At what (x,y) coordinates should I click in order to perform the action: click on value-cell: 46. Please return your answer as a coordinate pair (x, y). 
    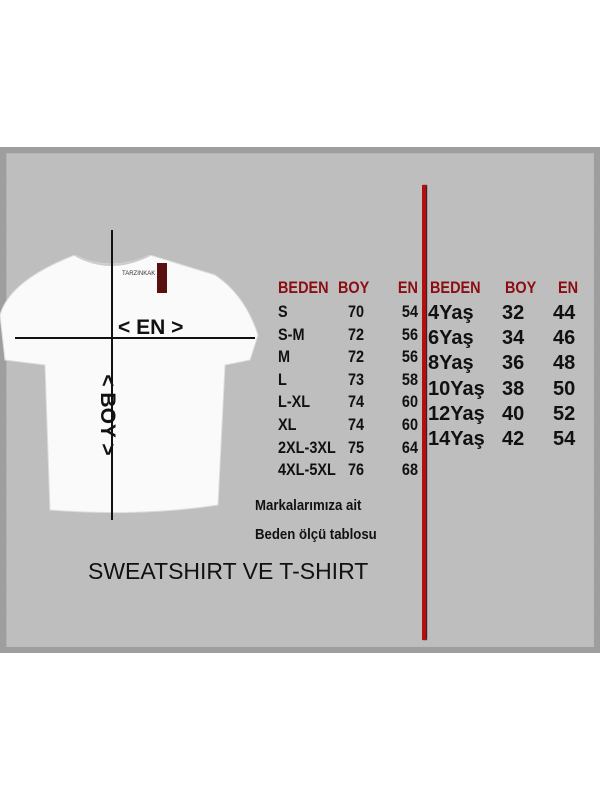
    Looking at the image, I should click on (564, 338).